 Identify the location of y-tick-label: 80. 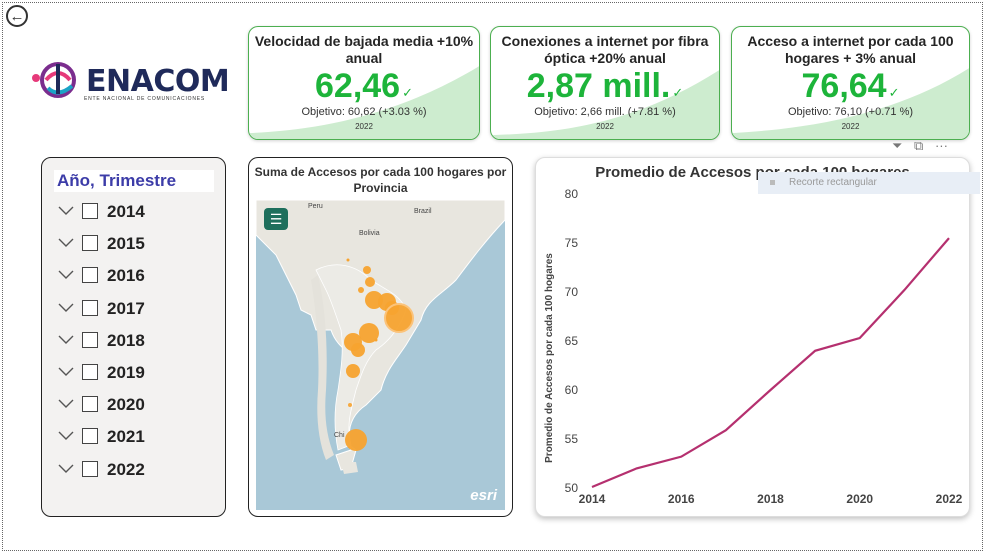
(572, 194).